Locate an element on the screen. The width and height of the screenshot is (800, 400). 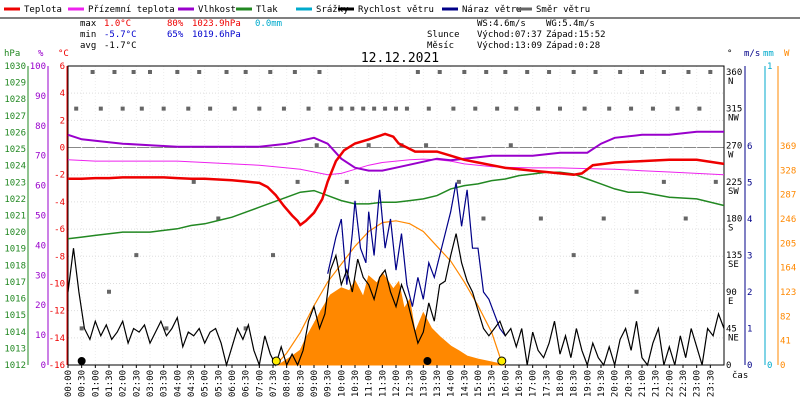
x-tick-label: 04:00 is located at coordinates (178, 383).